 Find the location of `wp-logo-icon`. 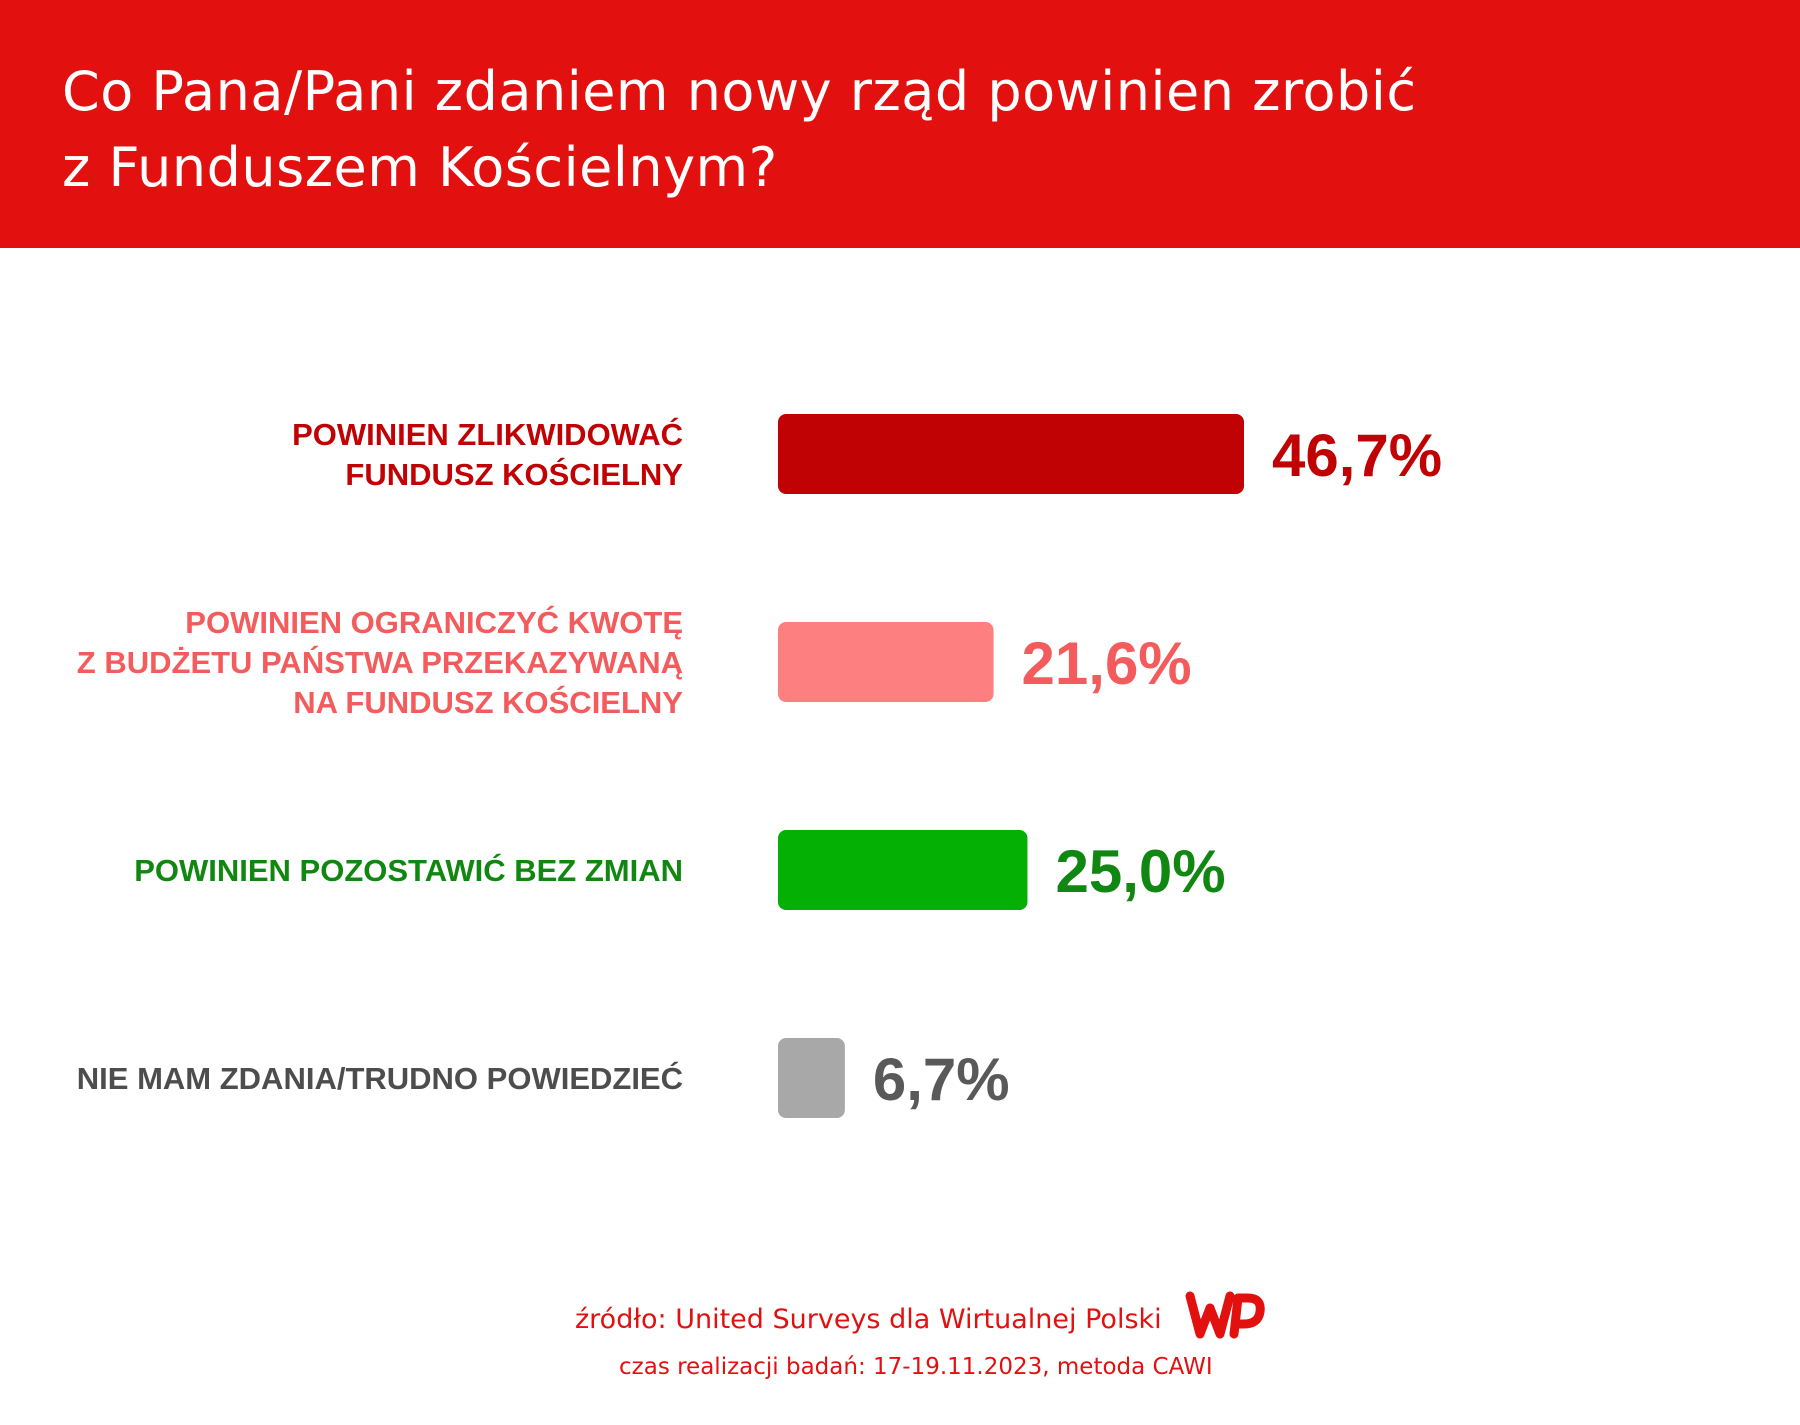

wp-logo-icon is located at coordinates (1225, 1315).